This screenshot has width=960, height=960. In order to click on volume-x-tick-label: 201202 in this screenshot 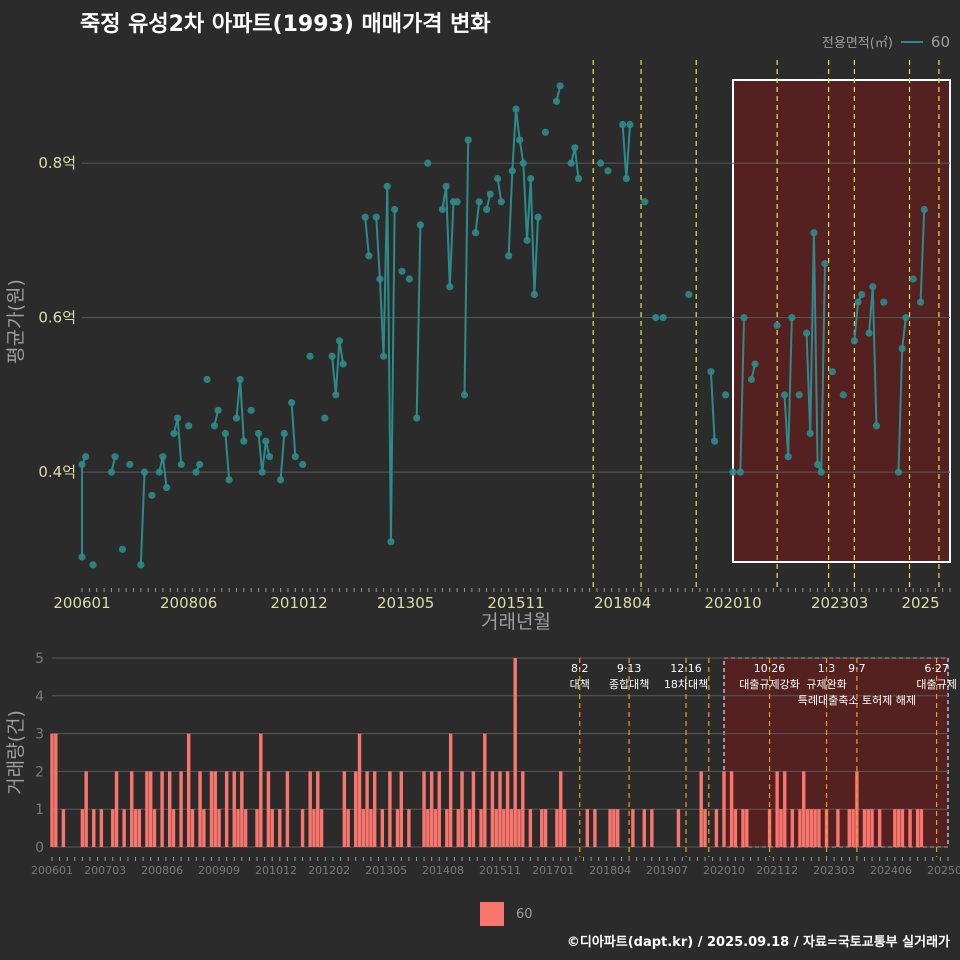, I will do `click(329, 870)`.